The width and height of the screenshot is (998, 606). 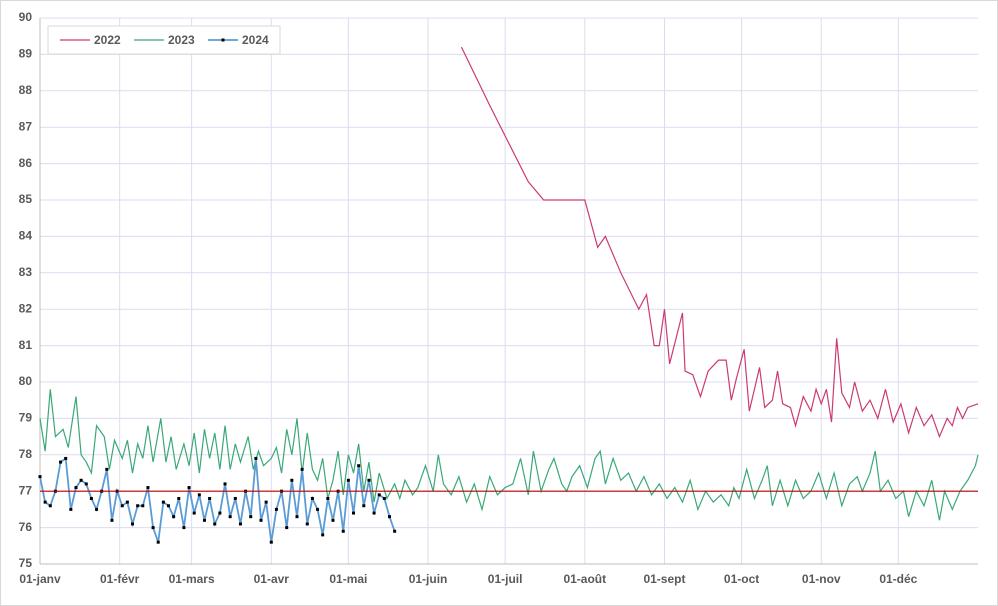 What do you see at coordinates (428, 579) in the screenshot?
I see `x-tick-label: 01-juin` at bounding box center [428, 579].